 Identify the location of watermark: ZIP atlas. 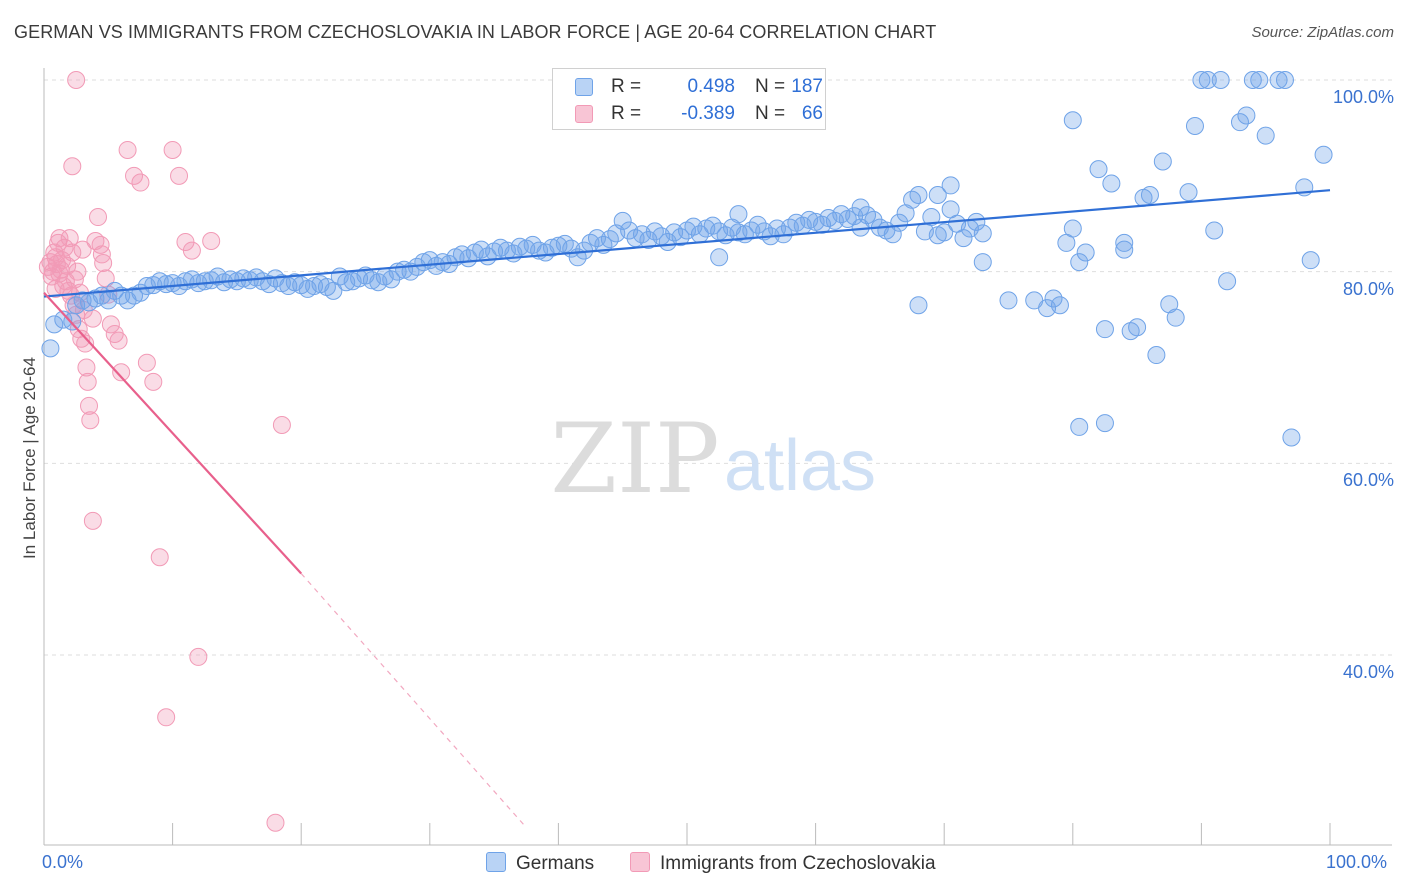
(713, 459).